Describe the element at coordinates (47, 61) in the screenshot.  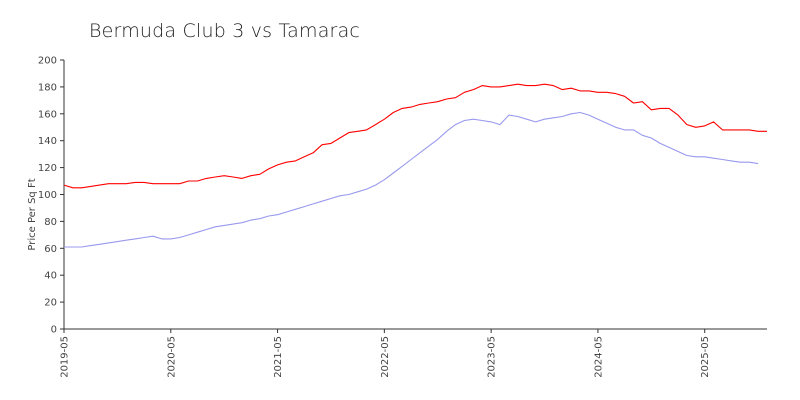
I see `y-tick-label: 200` at that location.